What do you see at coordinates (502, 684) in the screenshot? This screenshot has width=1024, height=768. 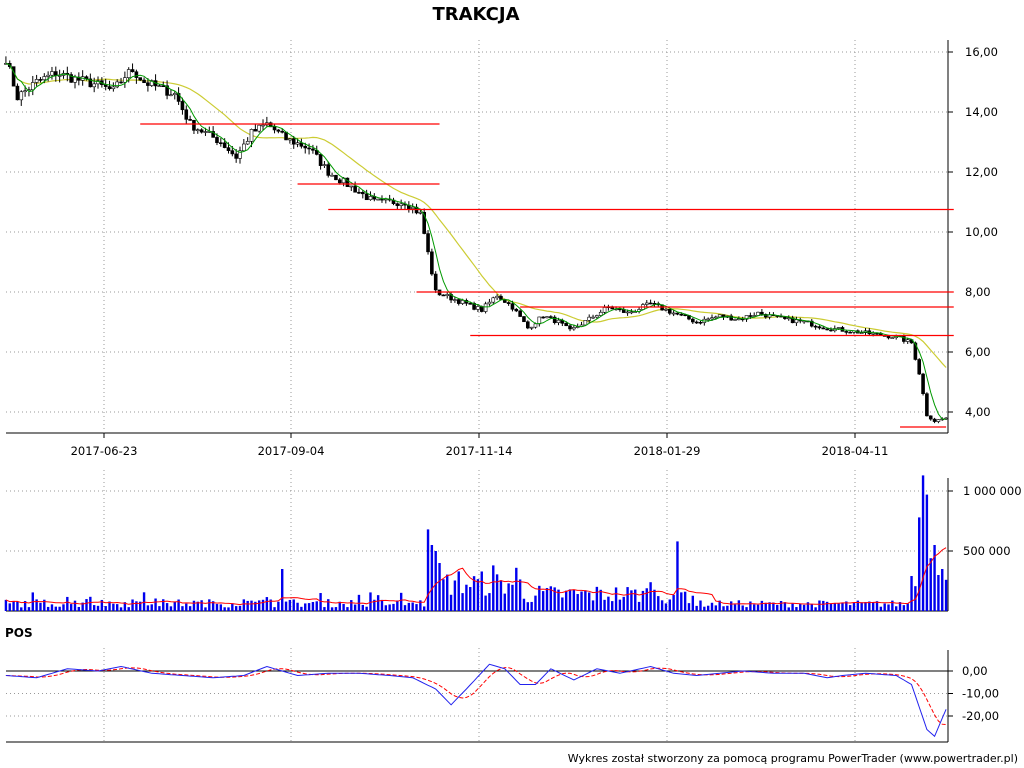 I see `pos-panel: POS 0,00 -10,00 -20,00` at bounding box center [502, 684].